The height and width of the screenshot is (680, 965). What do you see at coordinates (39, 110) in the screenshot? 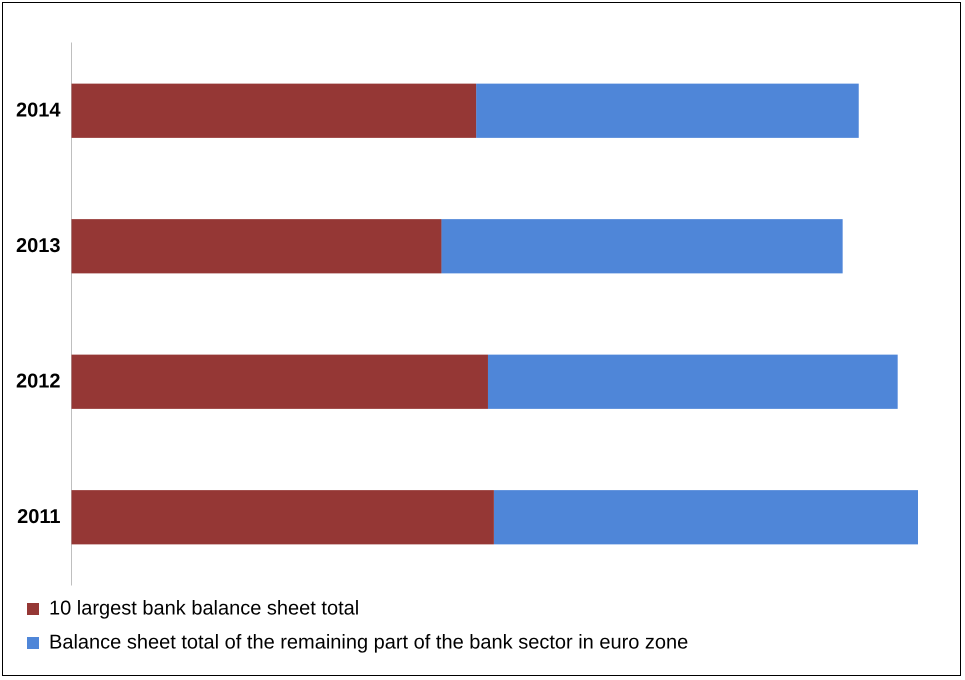
I see `y-tick-label: 2014` at bounding box center [39, 110].